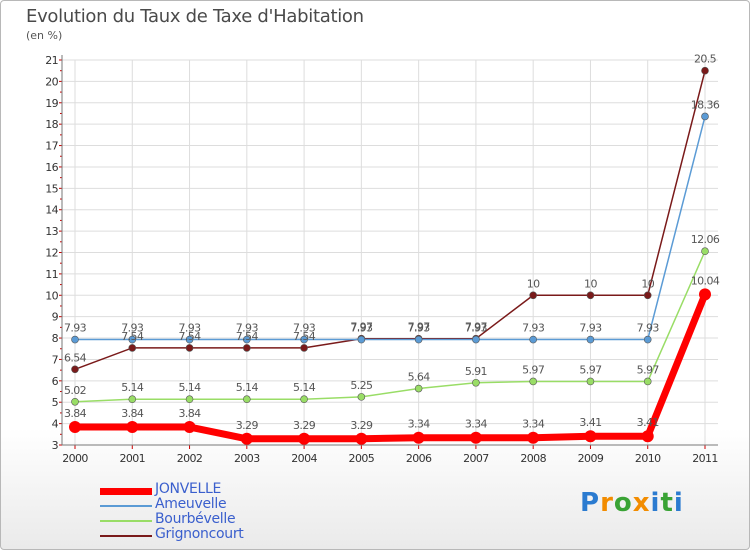 The image size is (750, 550). What do you see at coordinates (75, 357) in the screenshot?
I see `data-label: 6.54` at bounding box center [75, 357].